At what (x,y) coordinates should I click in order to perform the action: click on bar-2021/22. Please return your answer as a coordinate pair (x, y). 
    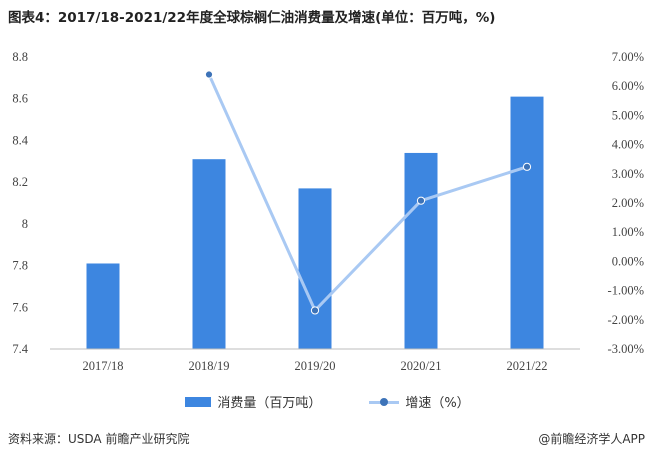
    Looking at the image, I should click on (527, 222).